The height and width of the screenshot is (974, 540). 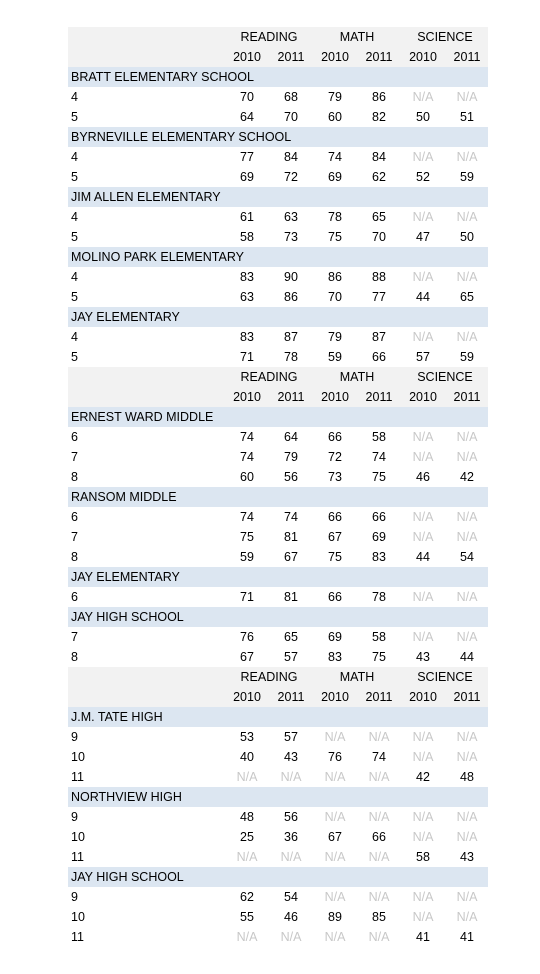 What do you see at coordinates (278, 657) in the screenshot?
I see `grade-row: 8 67 57 83 75 43 44` at bounding box center [278, 657].